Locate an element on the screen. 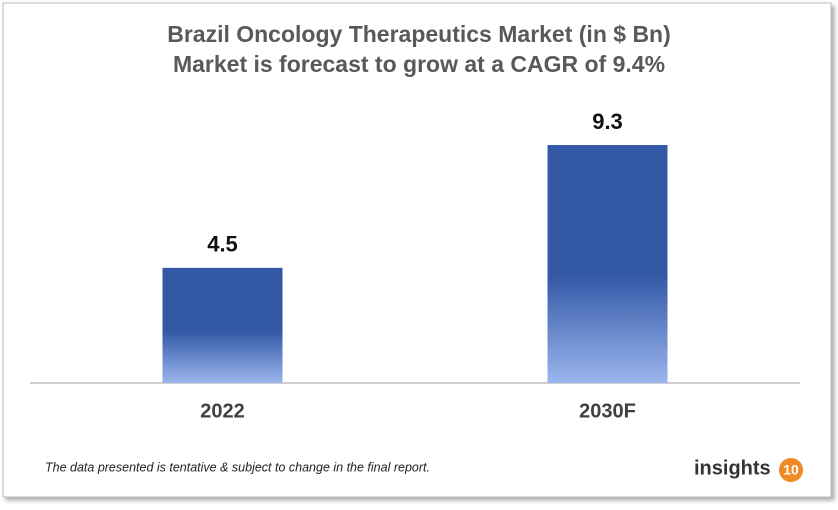  data-label: 9.3 is located at coordinates (607, 121).